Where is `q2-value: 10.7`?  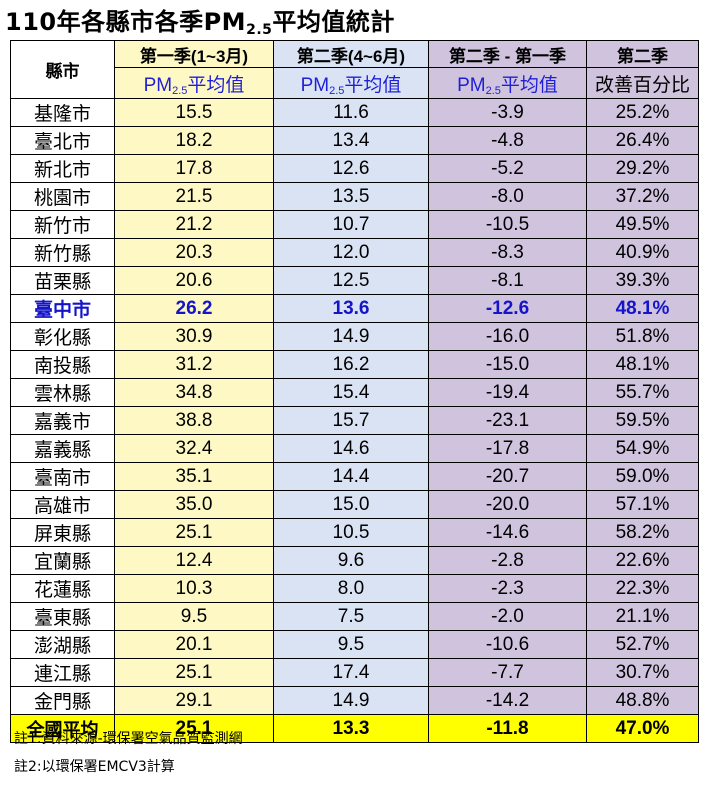
q2-value: 10.7 is located at coordinates (351, 224).